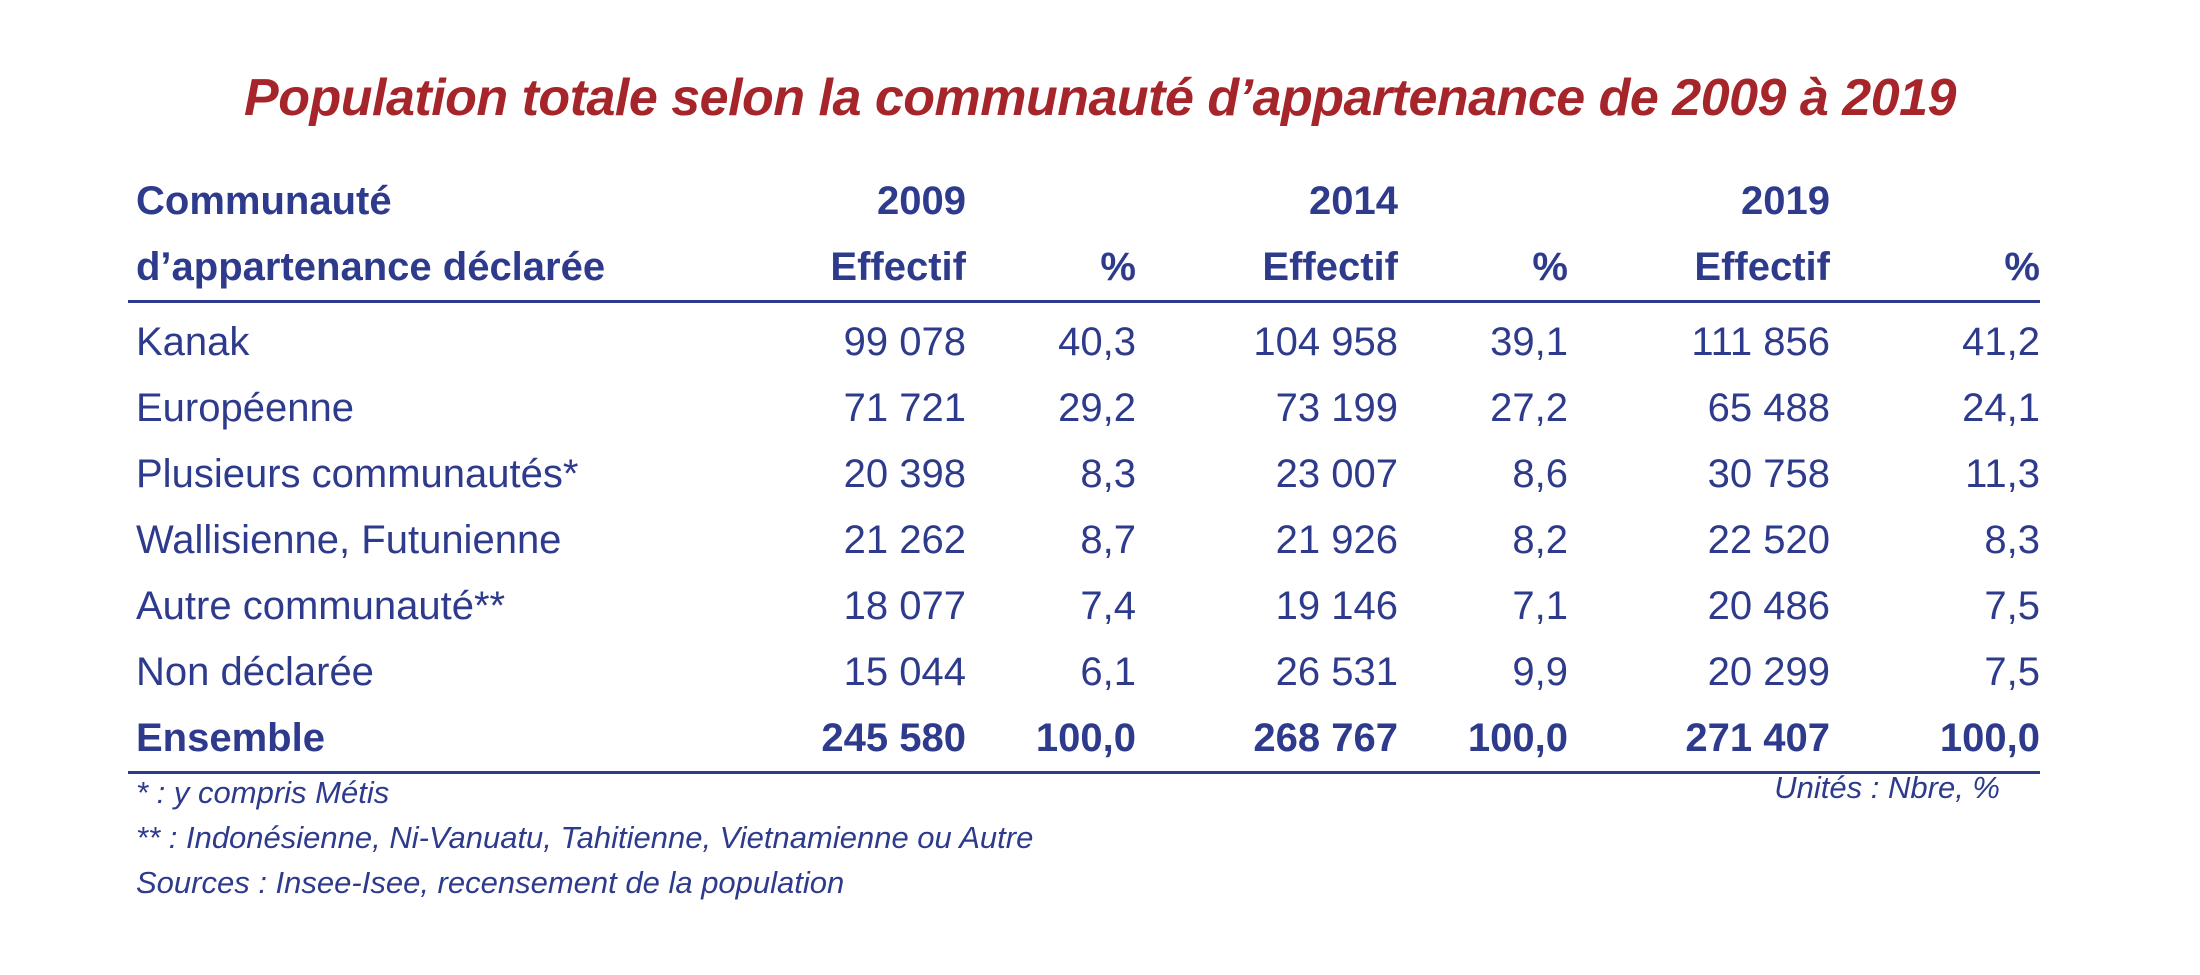 The width and height of the screenshot is (2200, 975). I want to click on col-pct-2009: %, so click(1118, 266).